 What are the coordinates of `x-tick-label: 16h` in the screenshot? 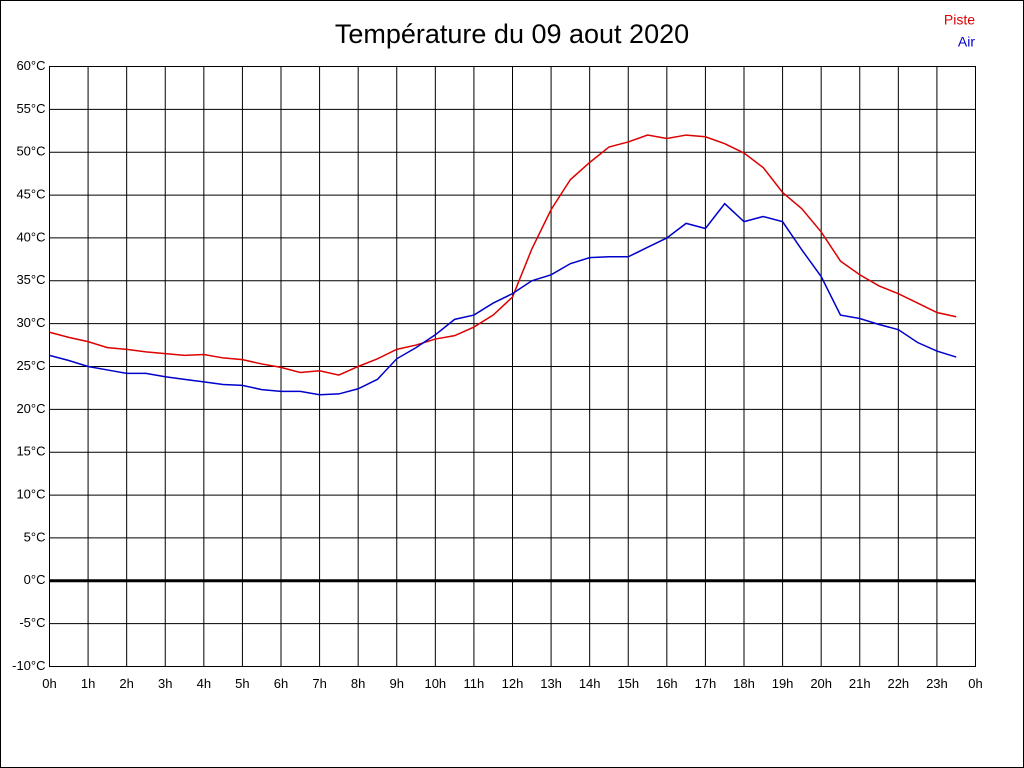 It's located at (667, 683).